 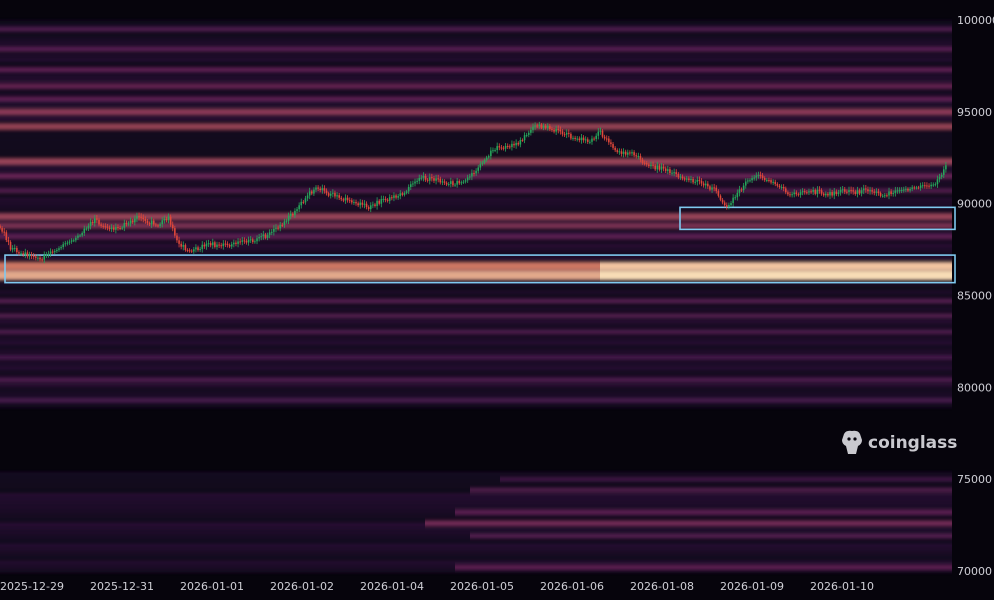 I want to click on x-tick-label: 2025-12-29, so click(x=32, y=586).